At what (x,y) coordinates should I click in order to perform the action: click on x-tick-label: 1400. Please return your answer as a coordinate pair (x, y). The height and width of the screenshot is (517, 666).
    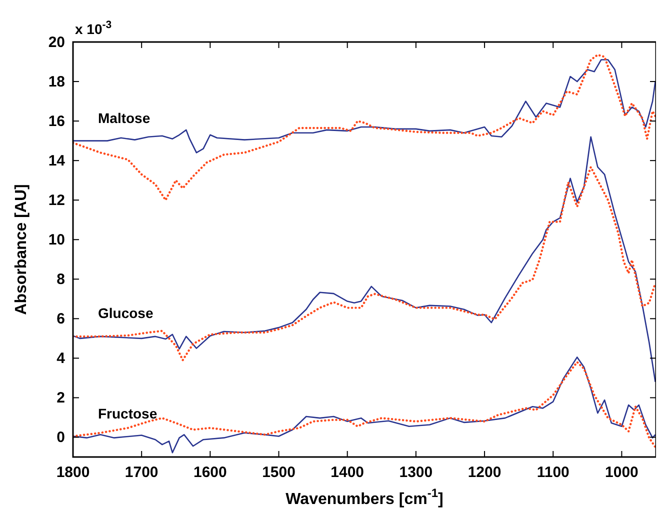
    Looking at the image, I should click on (347, 472).